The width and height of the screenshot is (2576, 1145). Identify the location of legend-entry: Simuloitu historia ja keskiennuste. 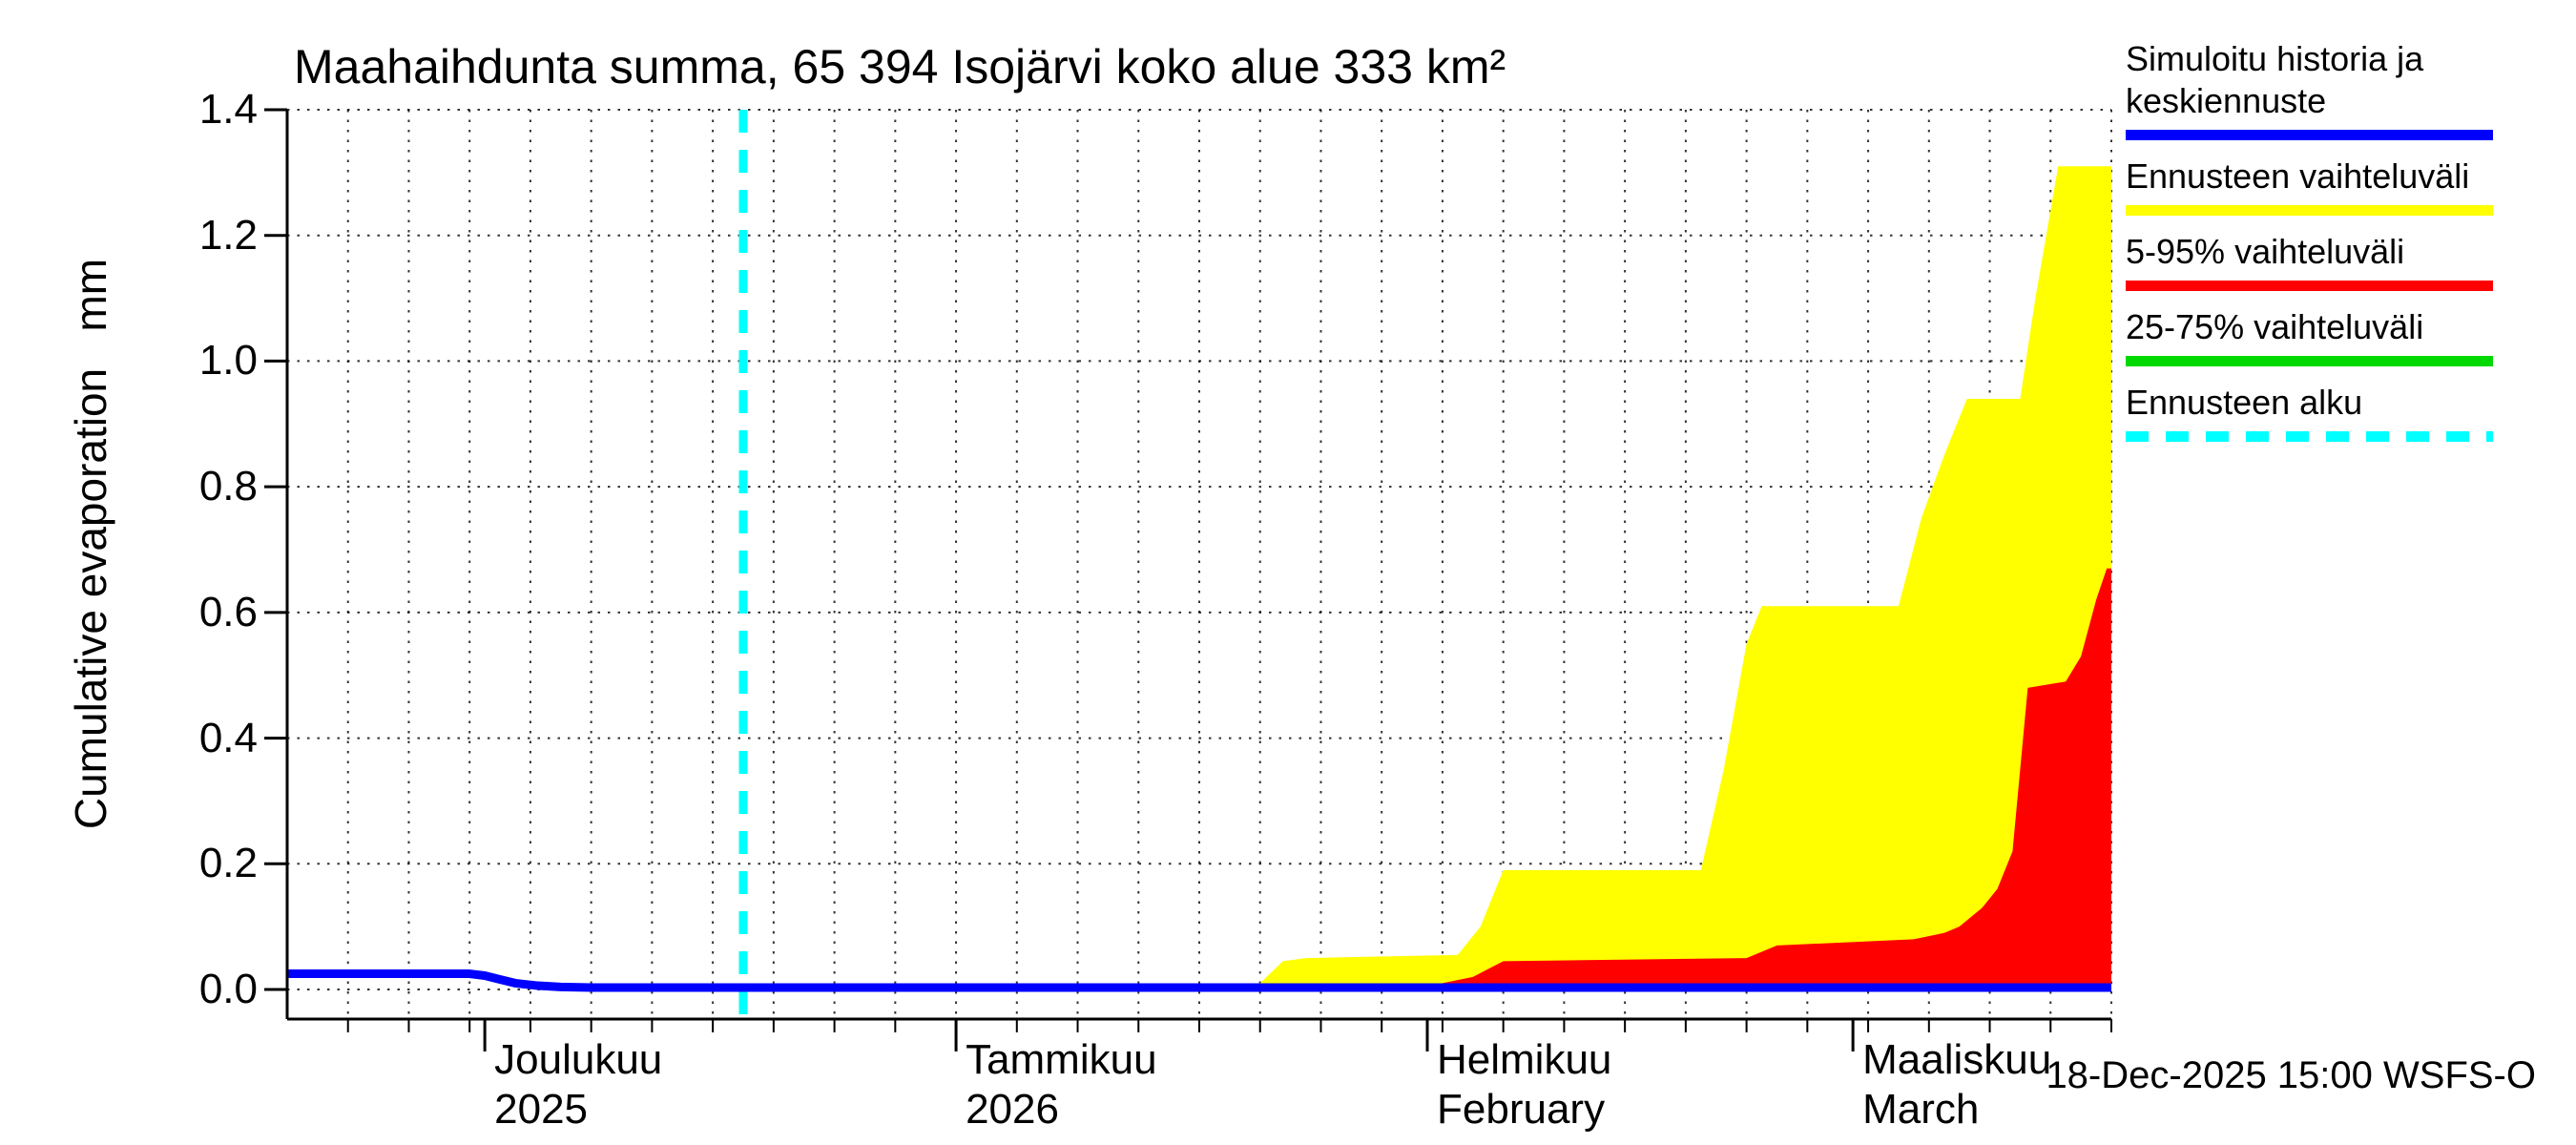
(2309, 89).